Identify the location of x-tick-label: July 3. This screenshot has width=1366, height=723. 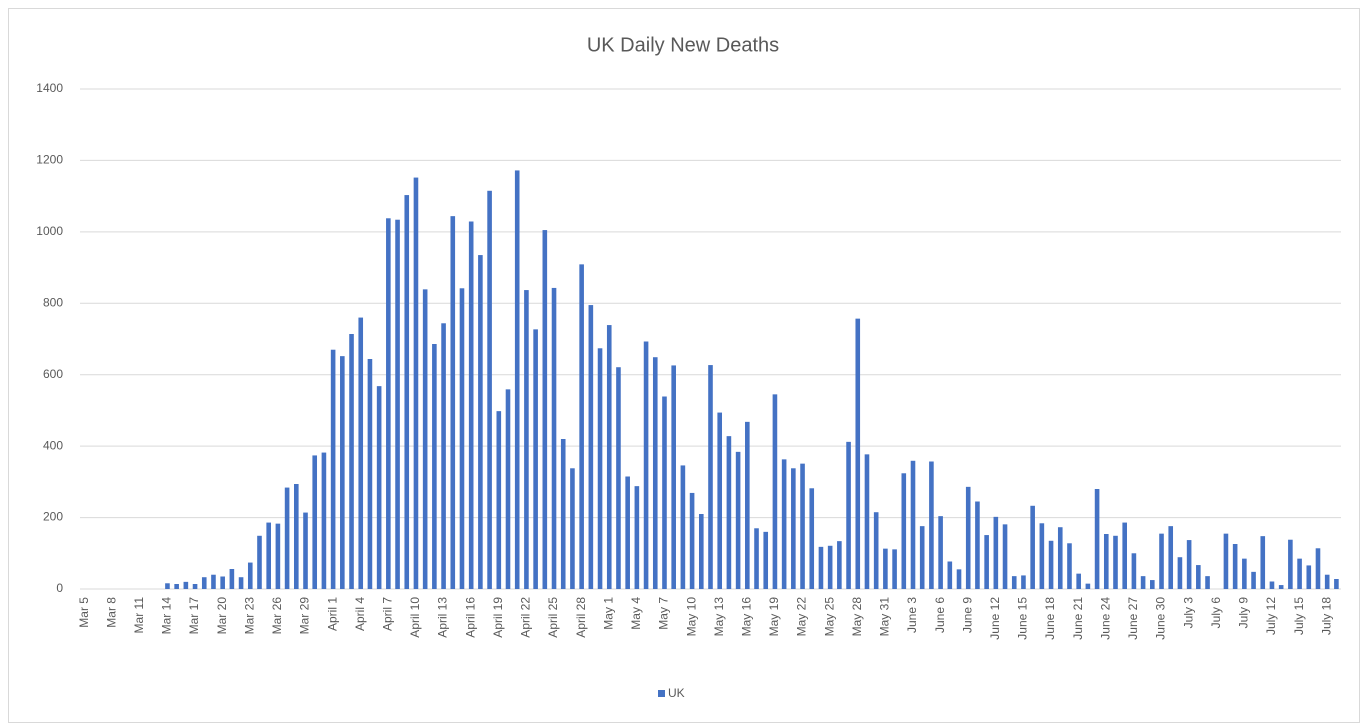
(1188, 613).